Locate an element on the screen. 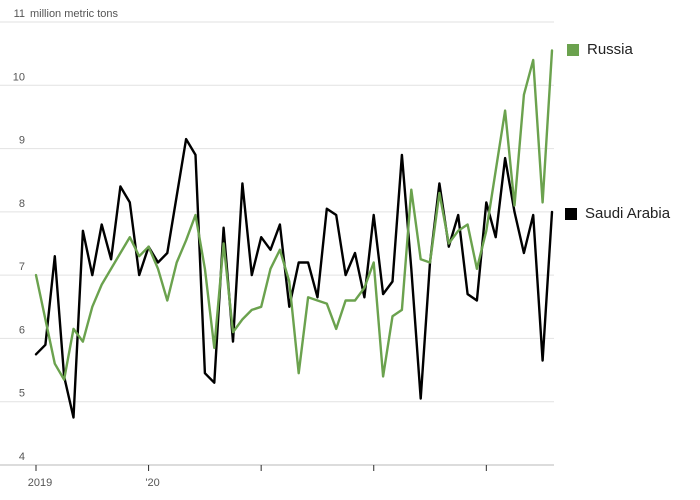  legend-item-saudi-arabia: Saudi Arabia is located at coordinates (617, 213).